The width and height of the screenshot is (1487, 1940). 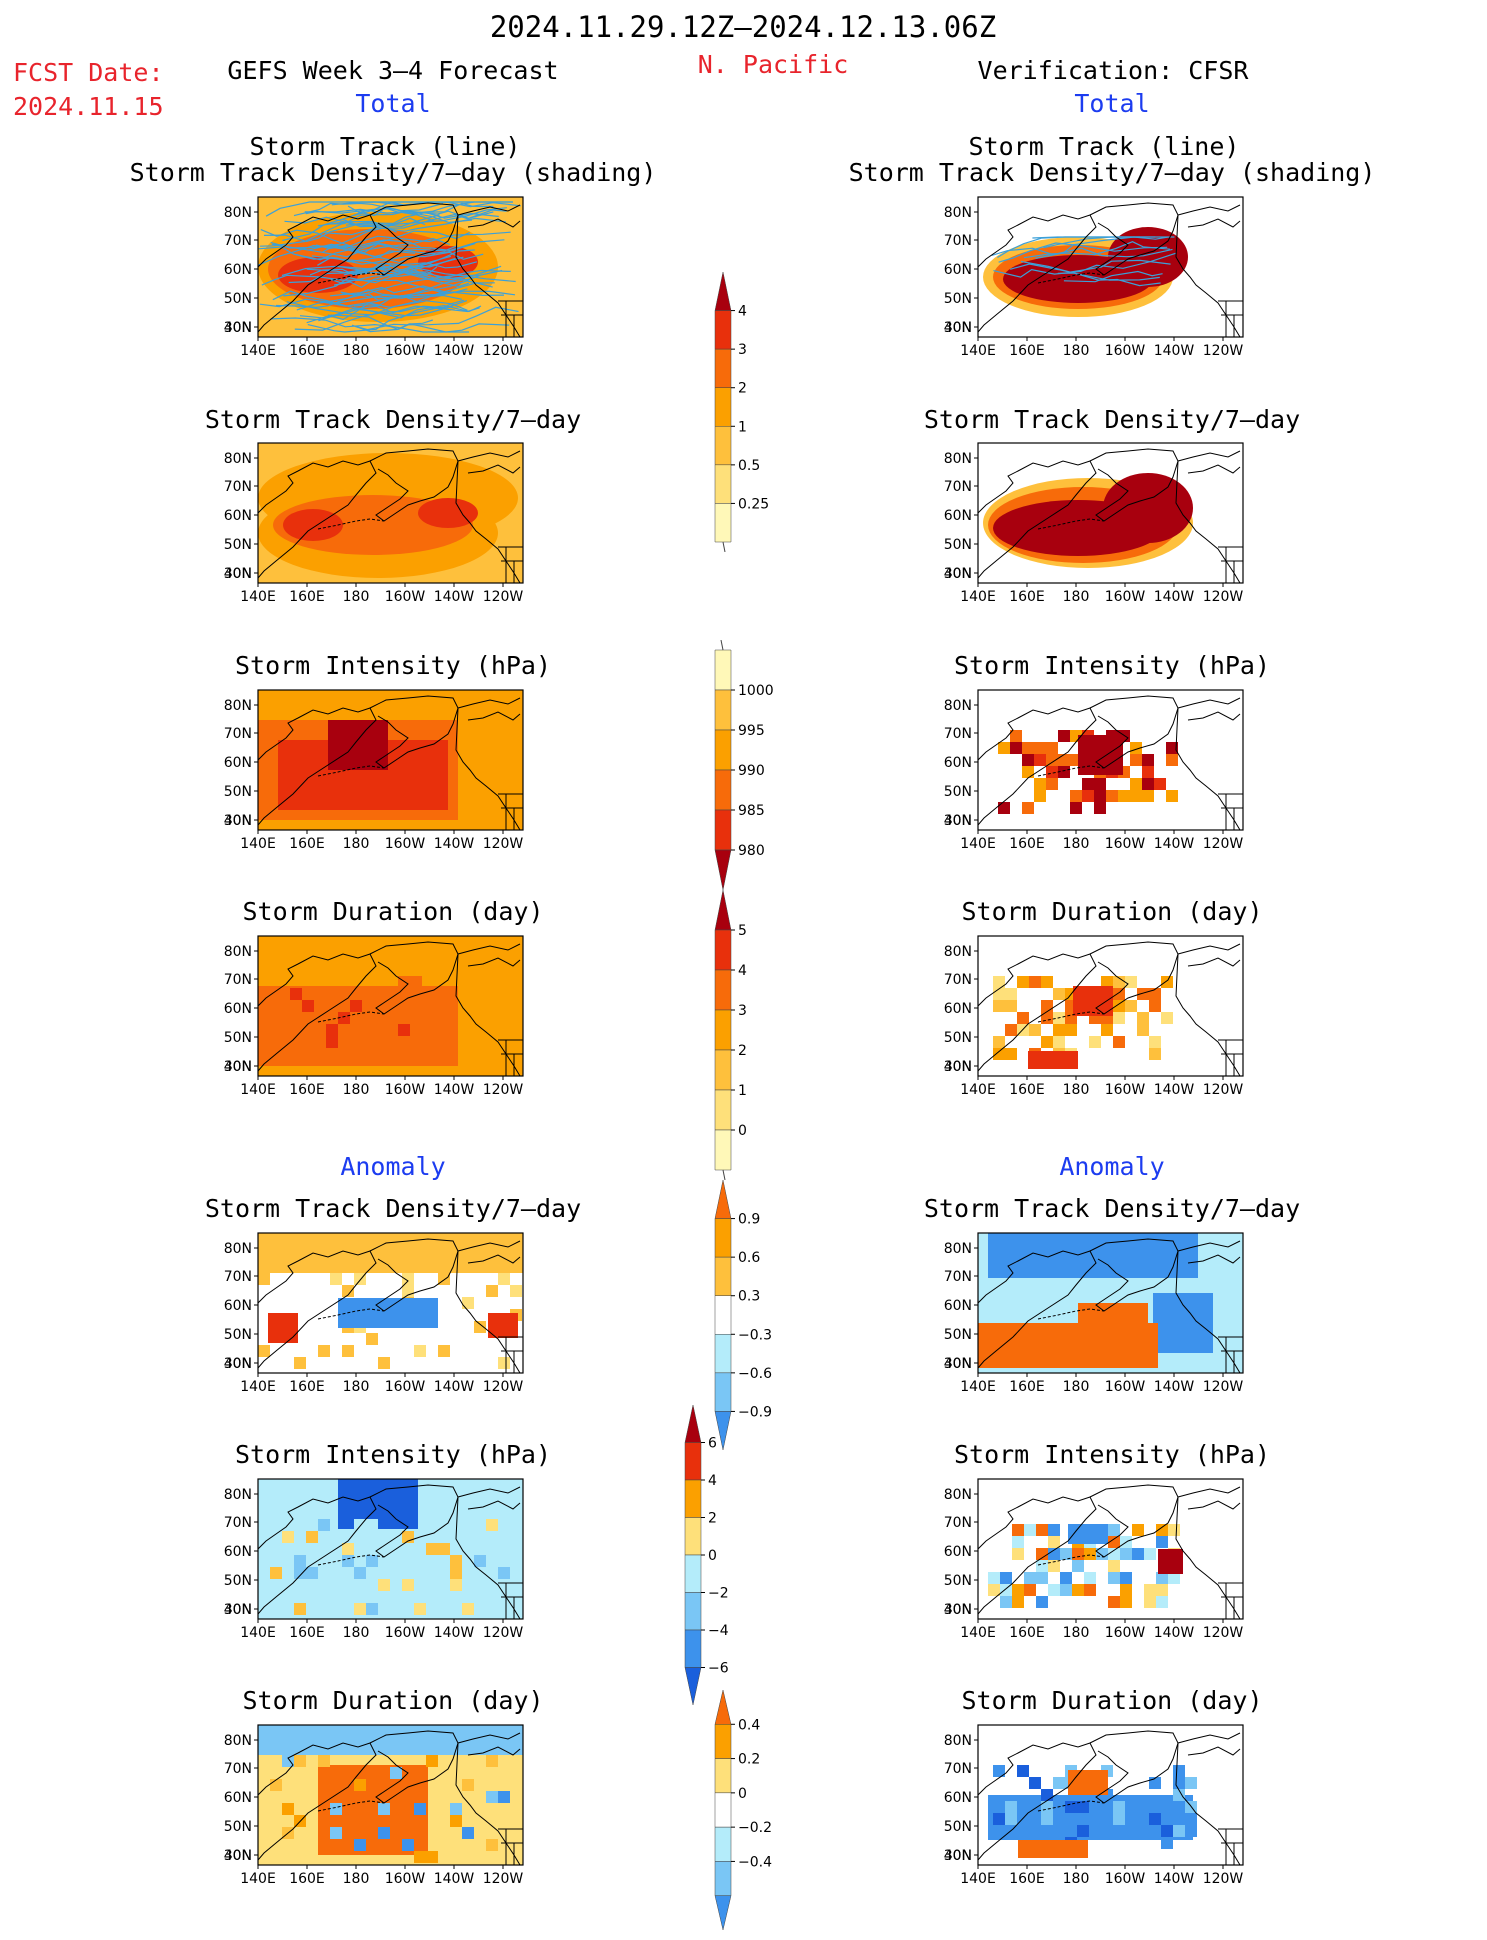 What do you see at coordinates (706, 1555) in the screenshot?
I see `colorbar-intensity-anomaly: 6 4 2 0 −2 −4 −6` at bounding box center [706, 1555].